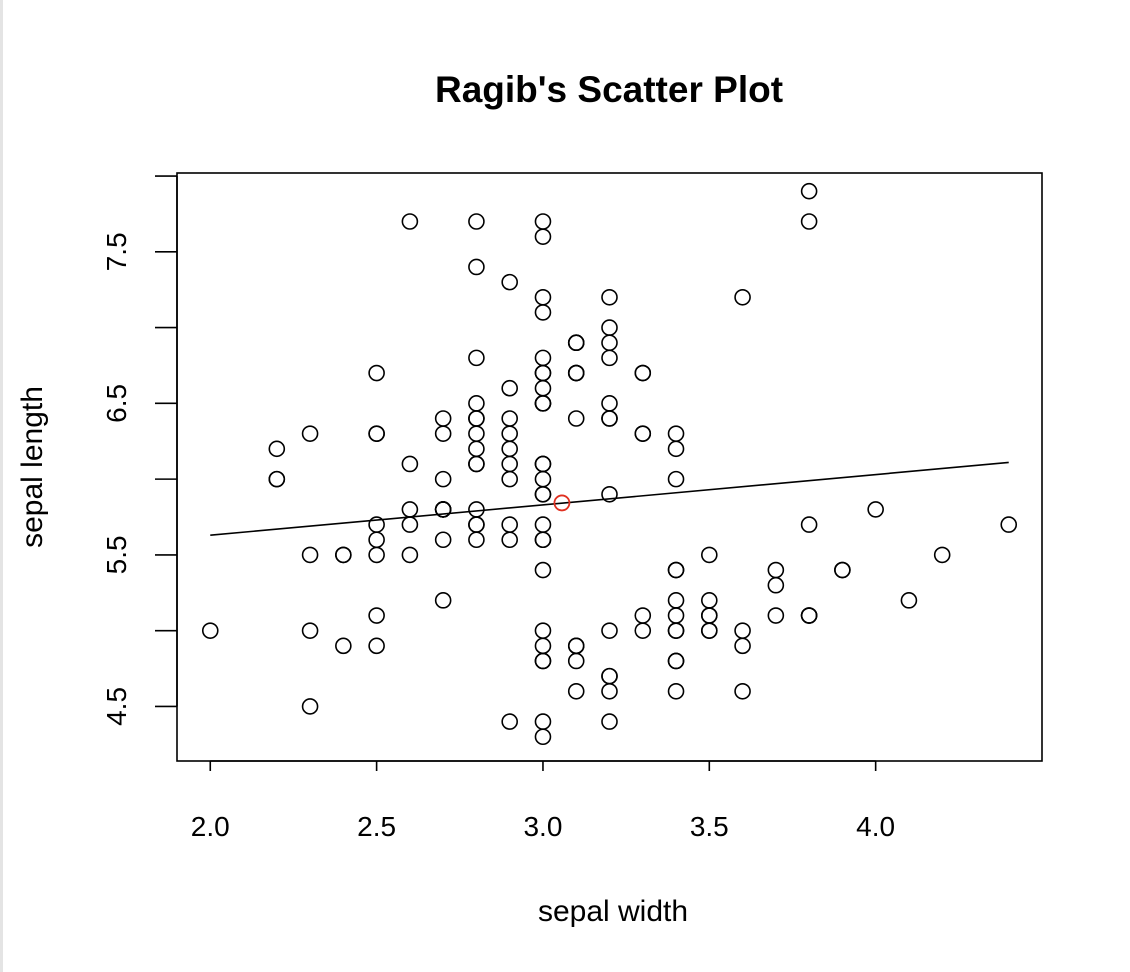 The height and width of the screenshot is (972, 1130). What do you see at coordinates (32, 467) in the screenshot?
I see `y-axis-label: sepal length` at bounding box center [32, 467].